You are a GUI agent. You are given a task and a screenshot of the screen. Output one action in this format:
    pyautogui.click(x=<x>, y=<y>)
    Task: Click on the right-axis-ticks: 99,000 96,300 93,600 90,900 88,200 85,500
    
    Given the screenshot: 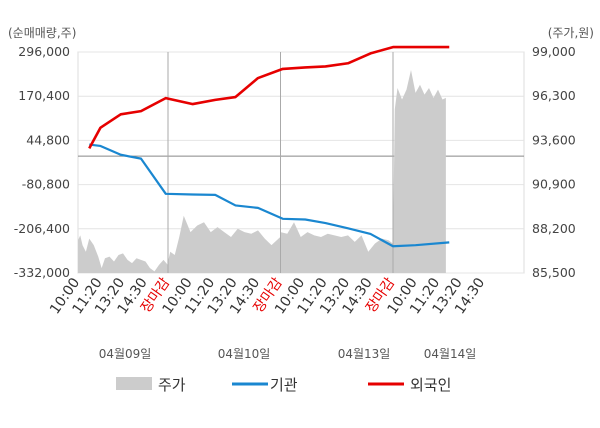 What is the action you would take?
    pyautogui.click(x=554, y=162)
    